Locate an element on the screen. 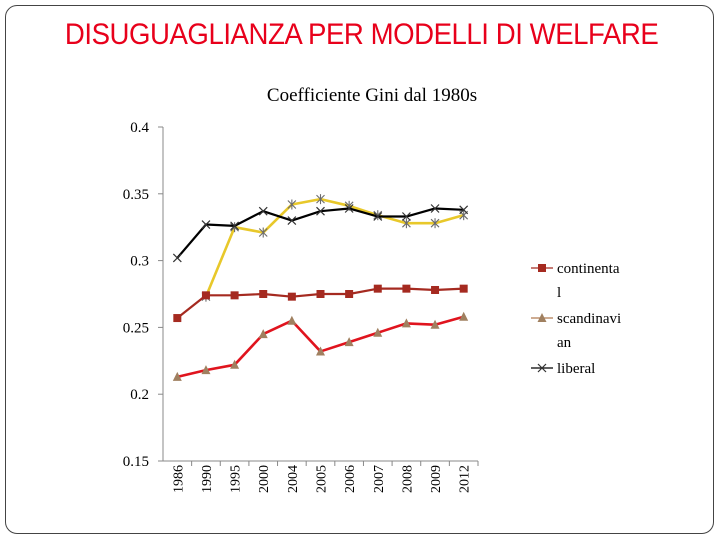 This screenshot has height=540, width=720. legend-label: an is located at coordinates (564, 343).